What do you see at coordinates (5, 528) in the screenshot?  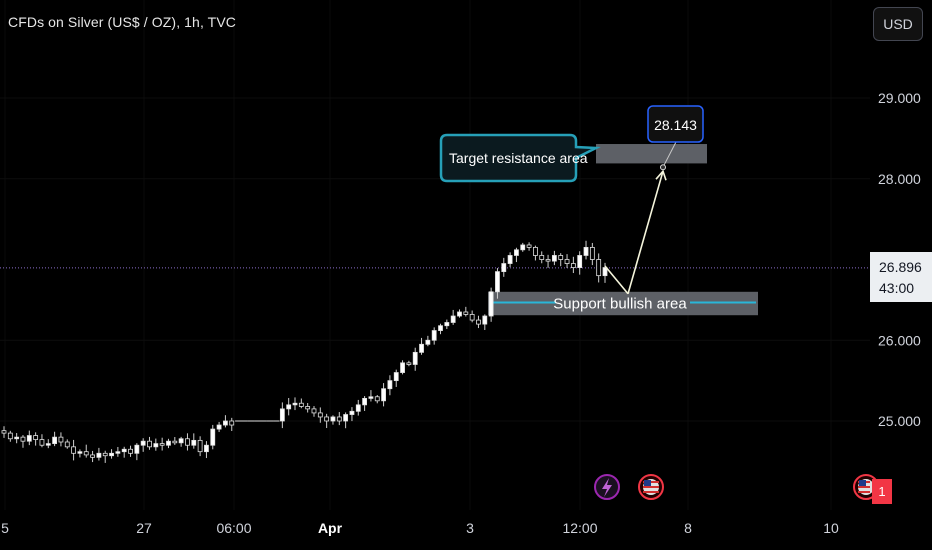 I see `x-tick-label: 5` at bounding box center [5, 528].